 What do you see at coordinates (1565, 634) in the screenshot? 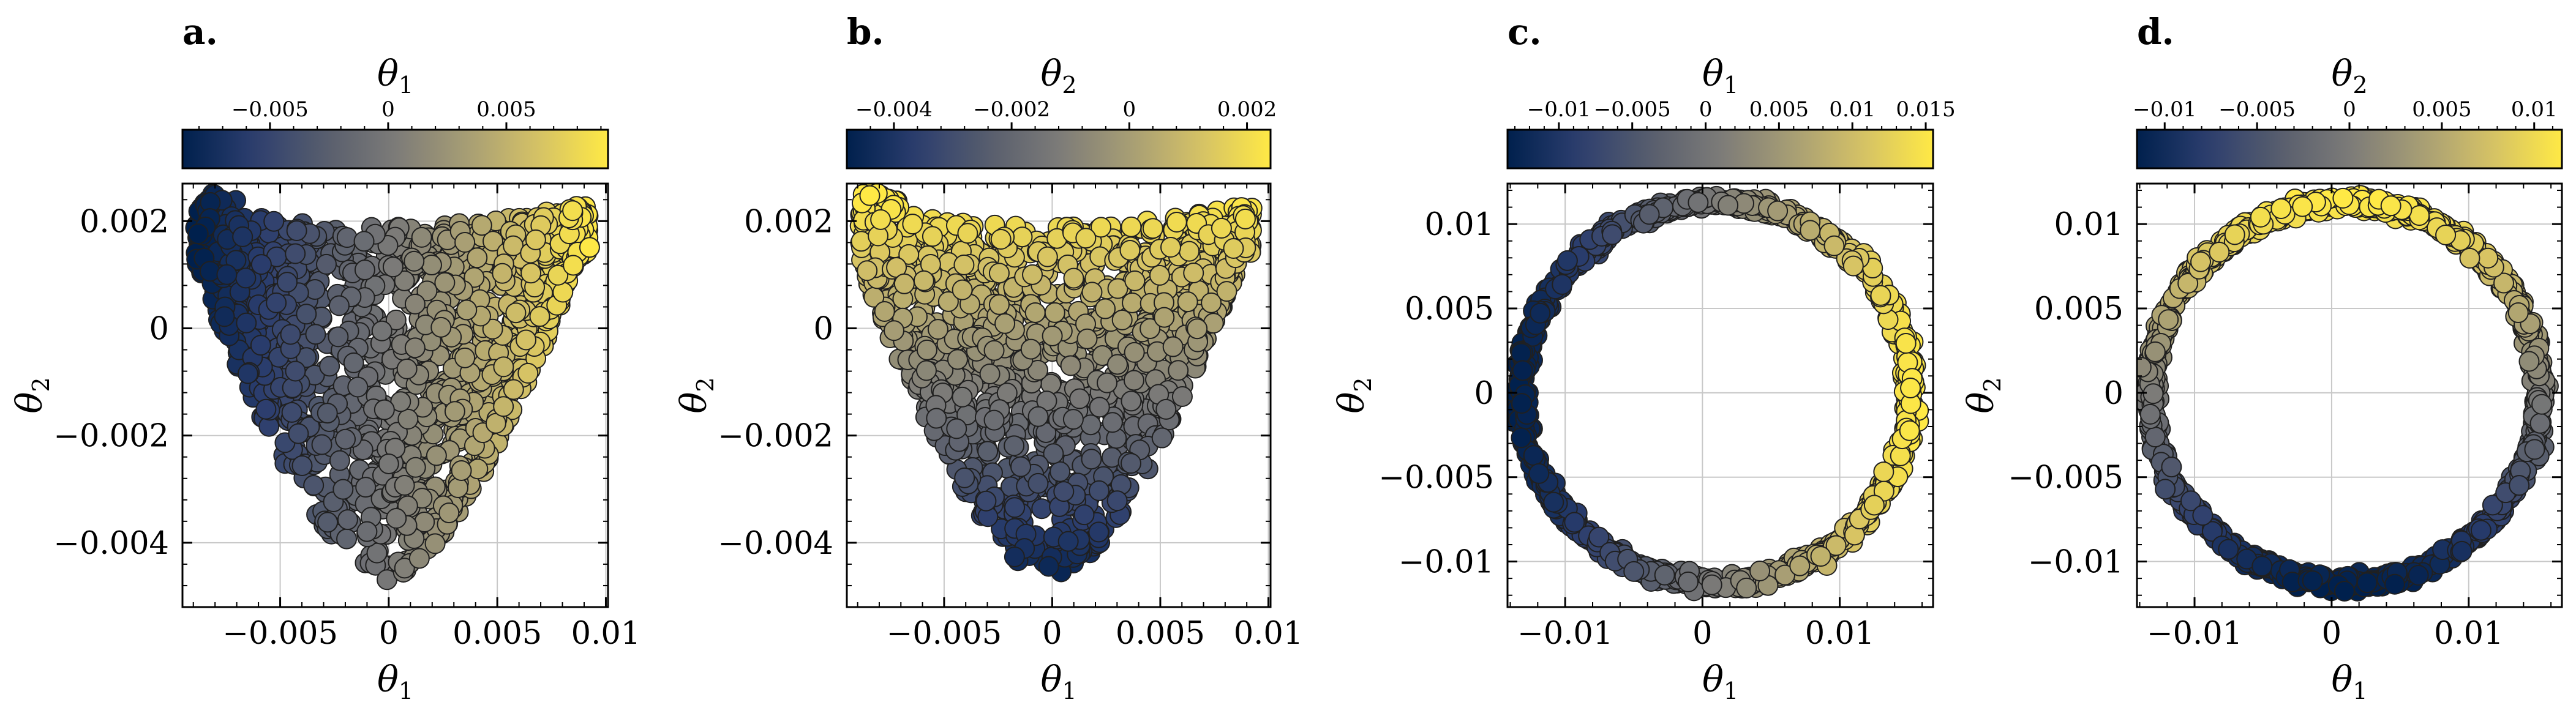
I see `x-tick-label: −0.01` at bounding box center [1565, 634].